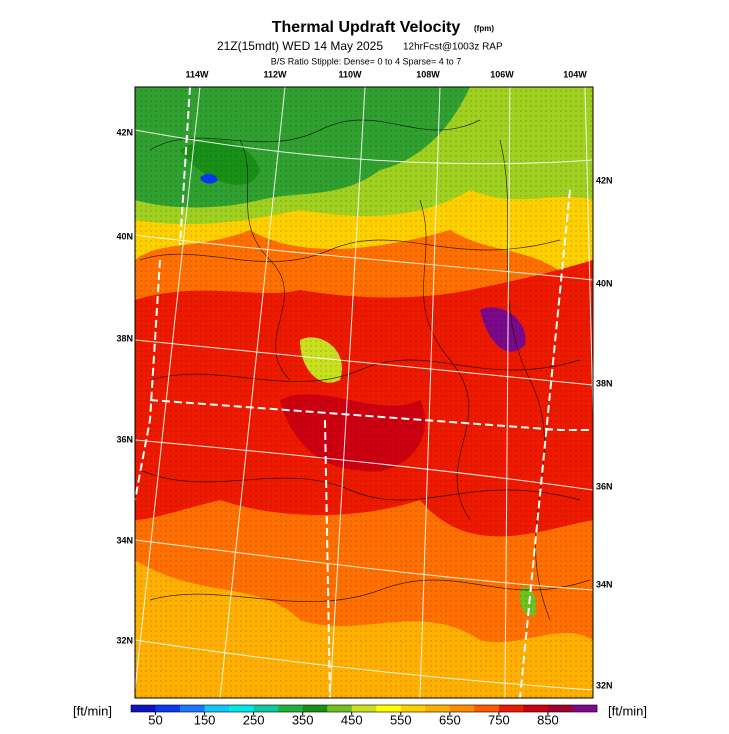 This screenshot has width=729, height=734. I want to click on colorbar-label: 250, so click(254, 719).